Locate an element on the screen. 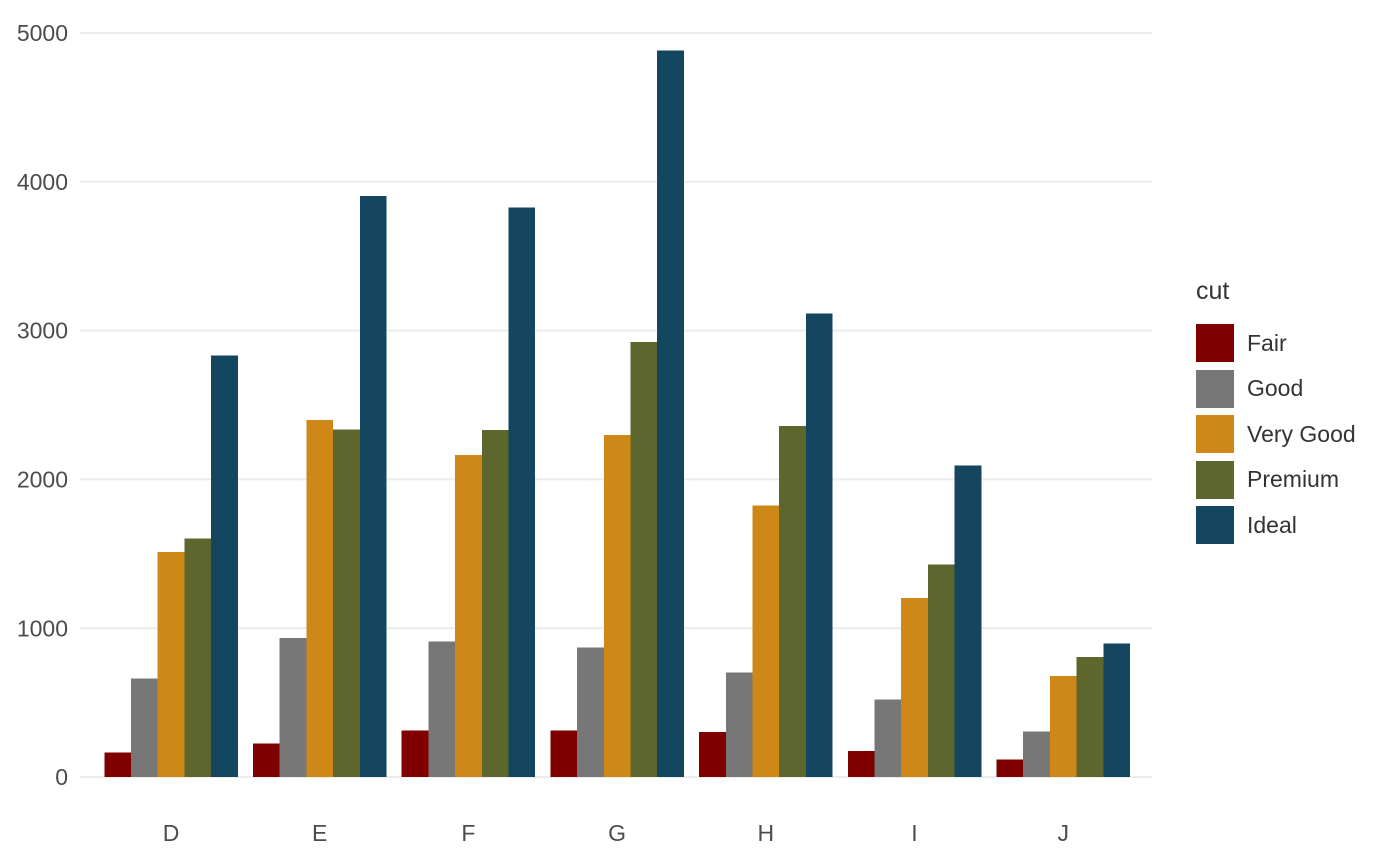 The height and width of the screenshot is (866, 1400). bar-H-good is located at coordinates (739, 724).